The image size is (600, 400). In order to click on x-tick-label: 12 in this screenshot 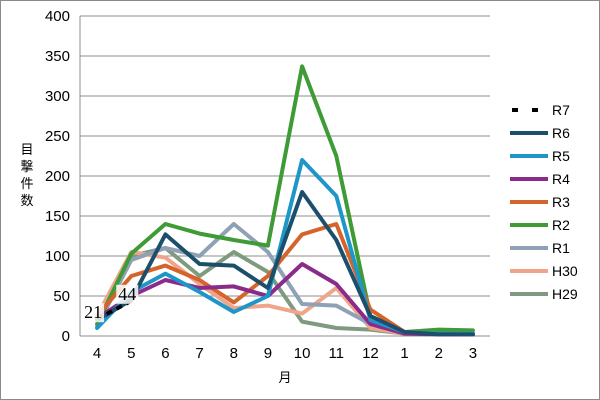, I will do `click(370, 353)`.